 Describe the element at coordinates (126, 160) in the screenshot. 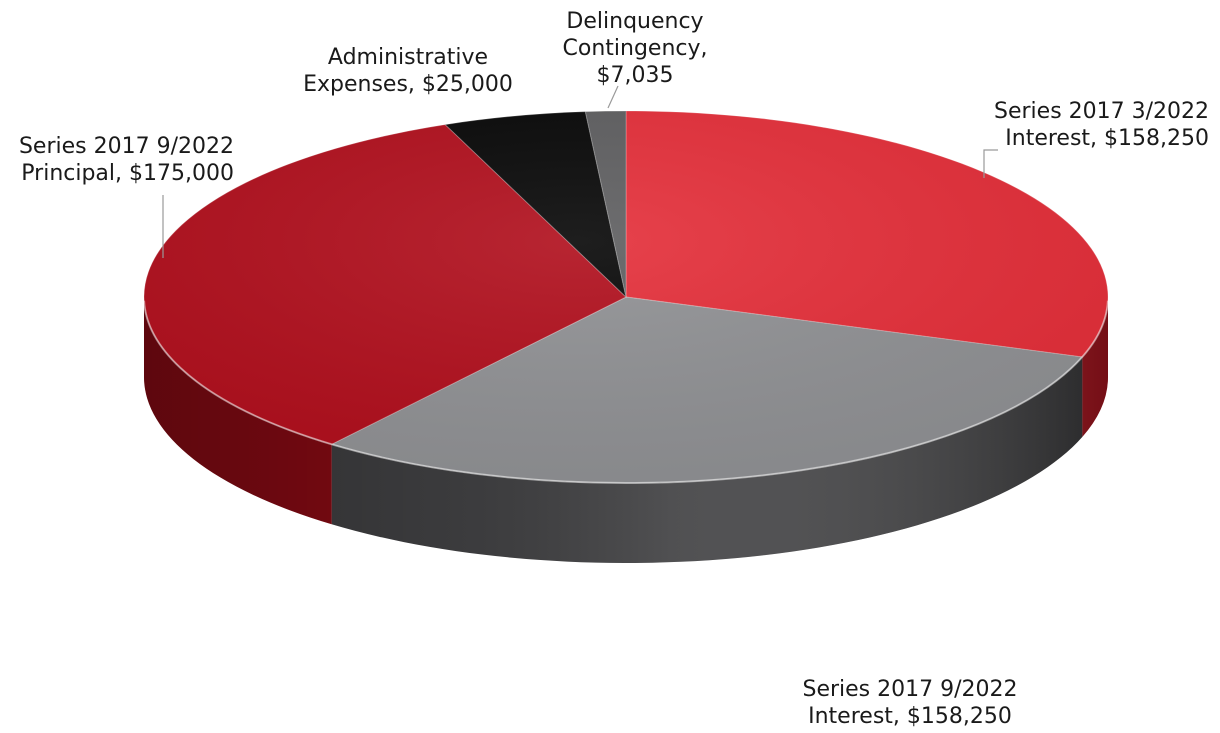

I see `slice-label-series-2017-9-2022-principal: Series 2017 9/2022 Principal, $175,000` at that location.